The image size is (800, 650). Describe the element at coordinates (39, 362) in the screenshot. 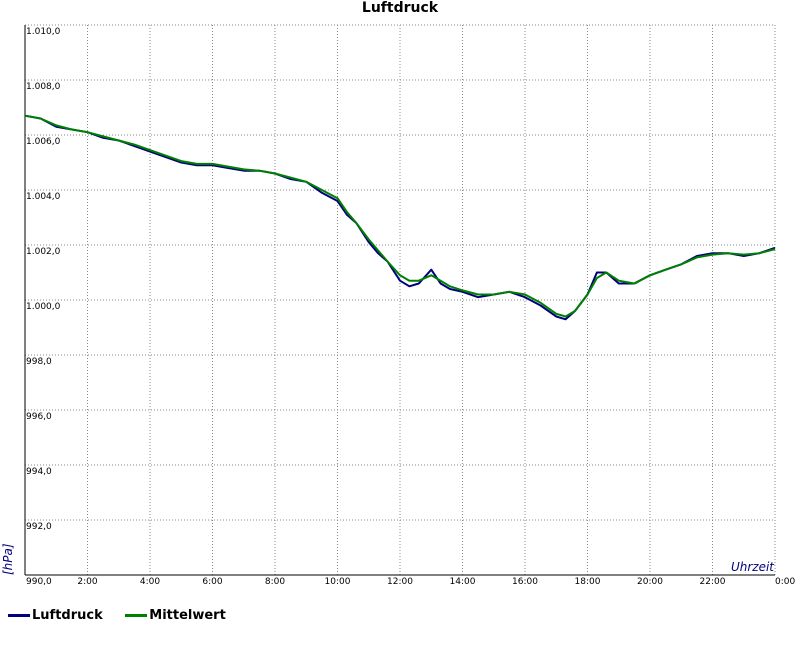

I see `y-tick-label: 998,0` at that location.